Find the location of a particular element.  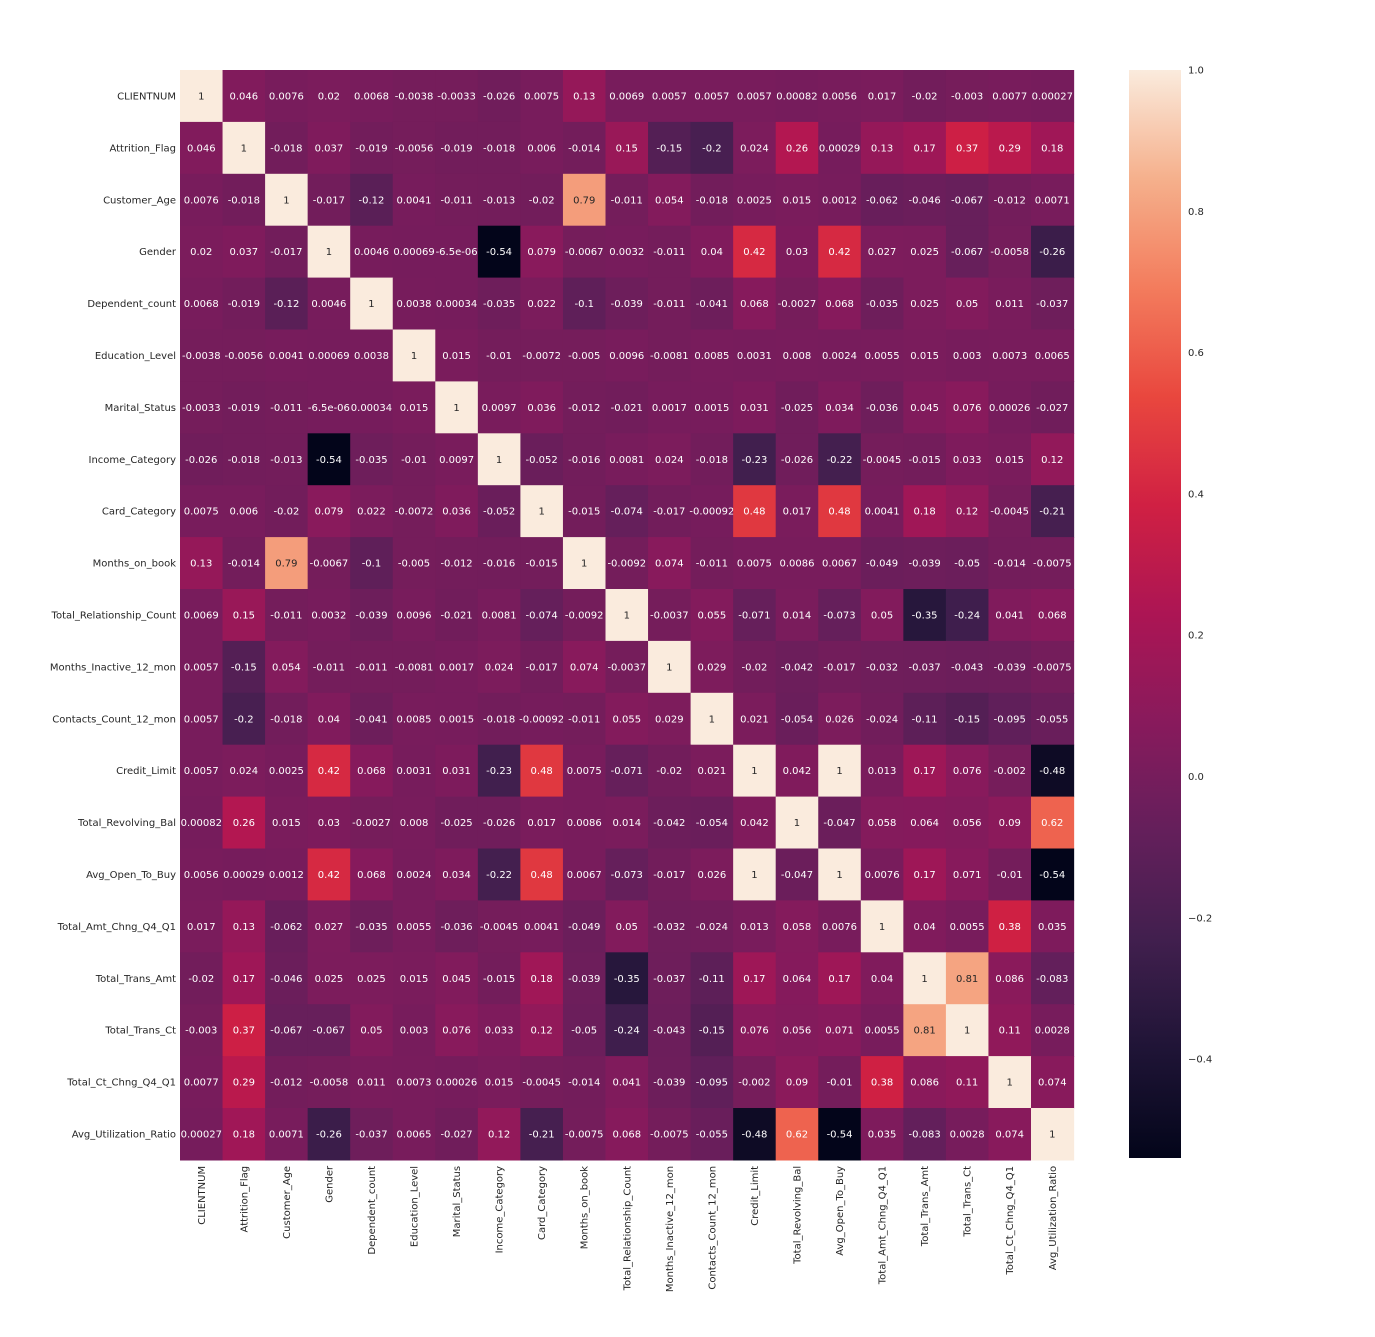

cell-value-label: 0.0068 is located at coordinates (371, 96).